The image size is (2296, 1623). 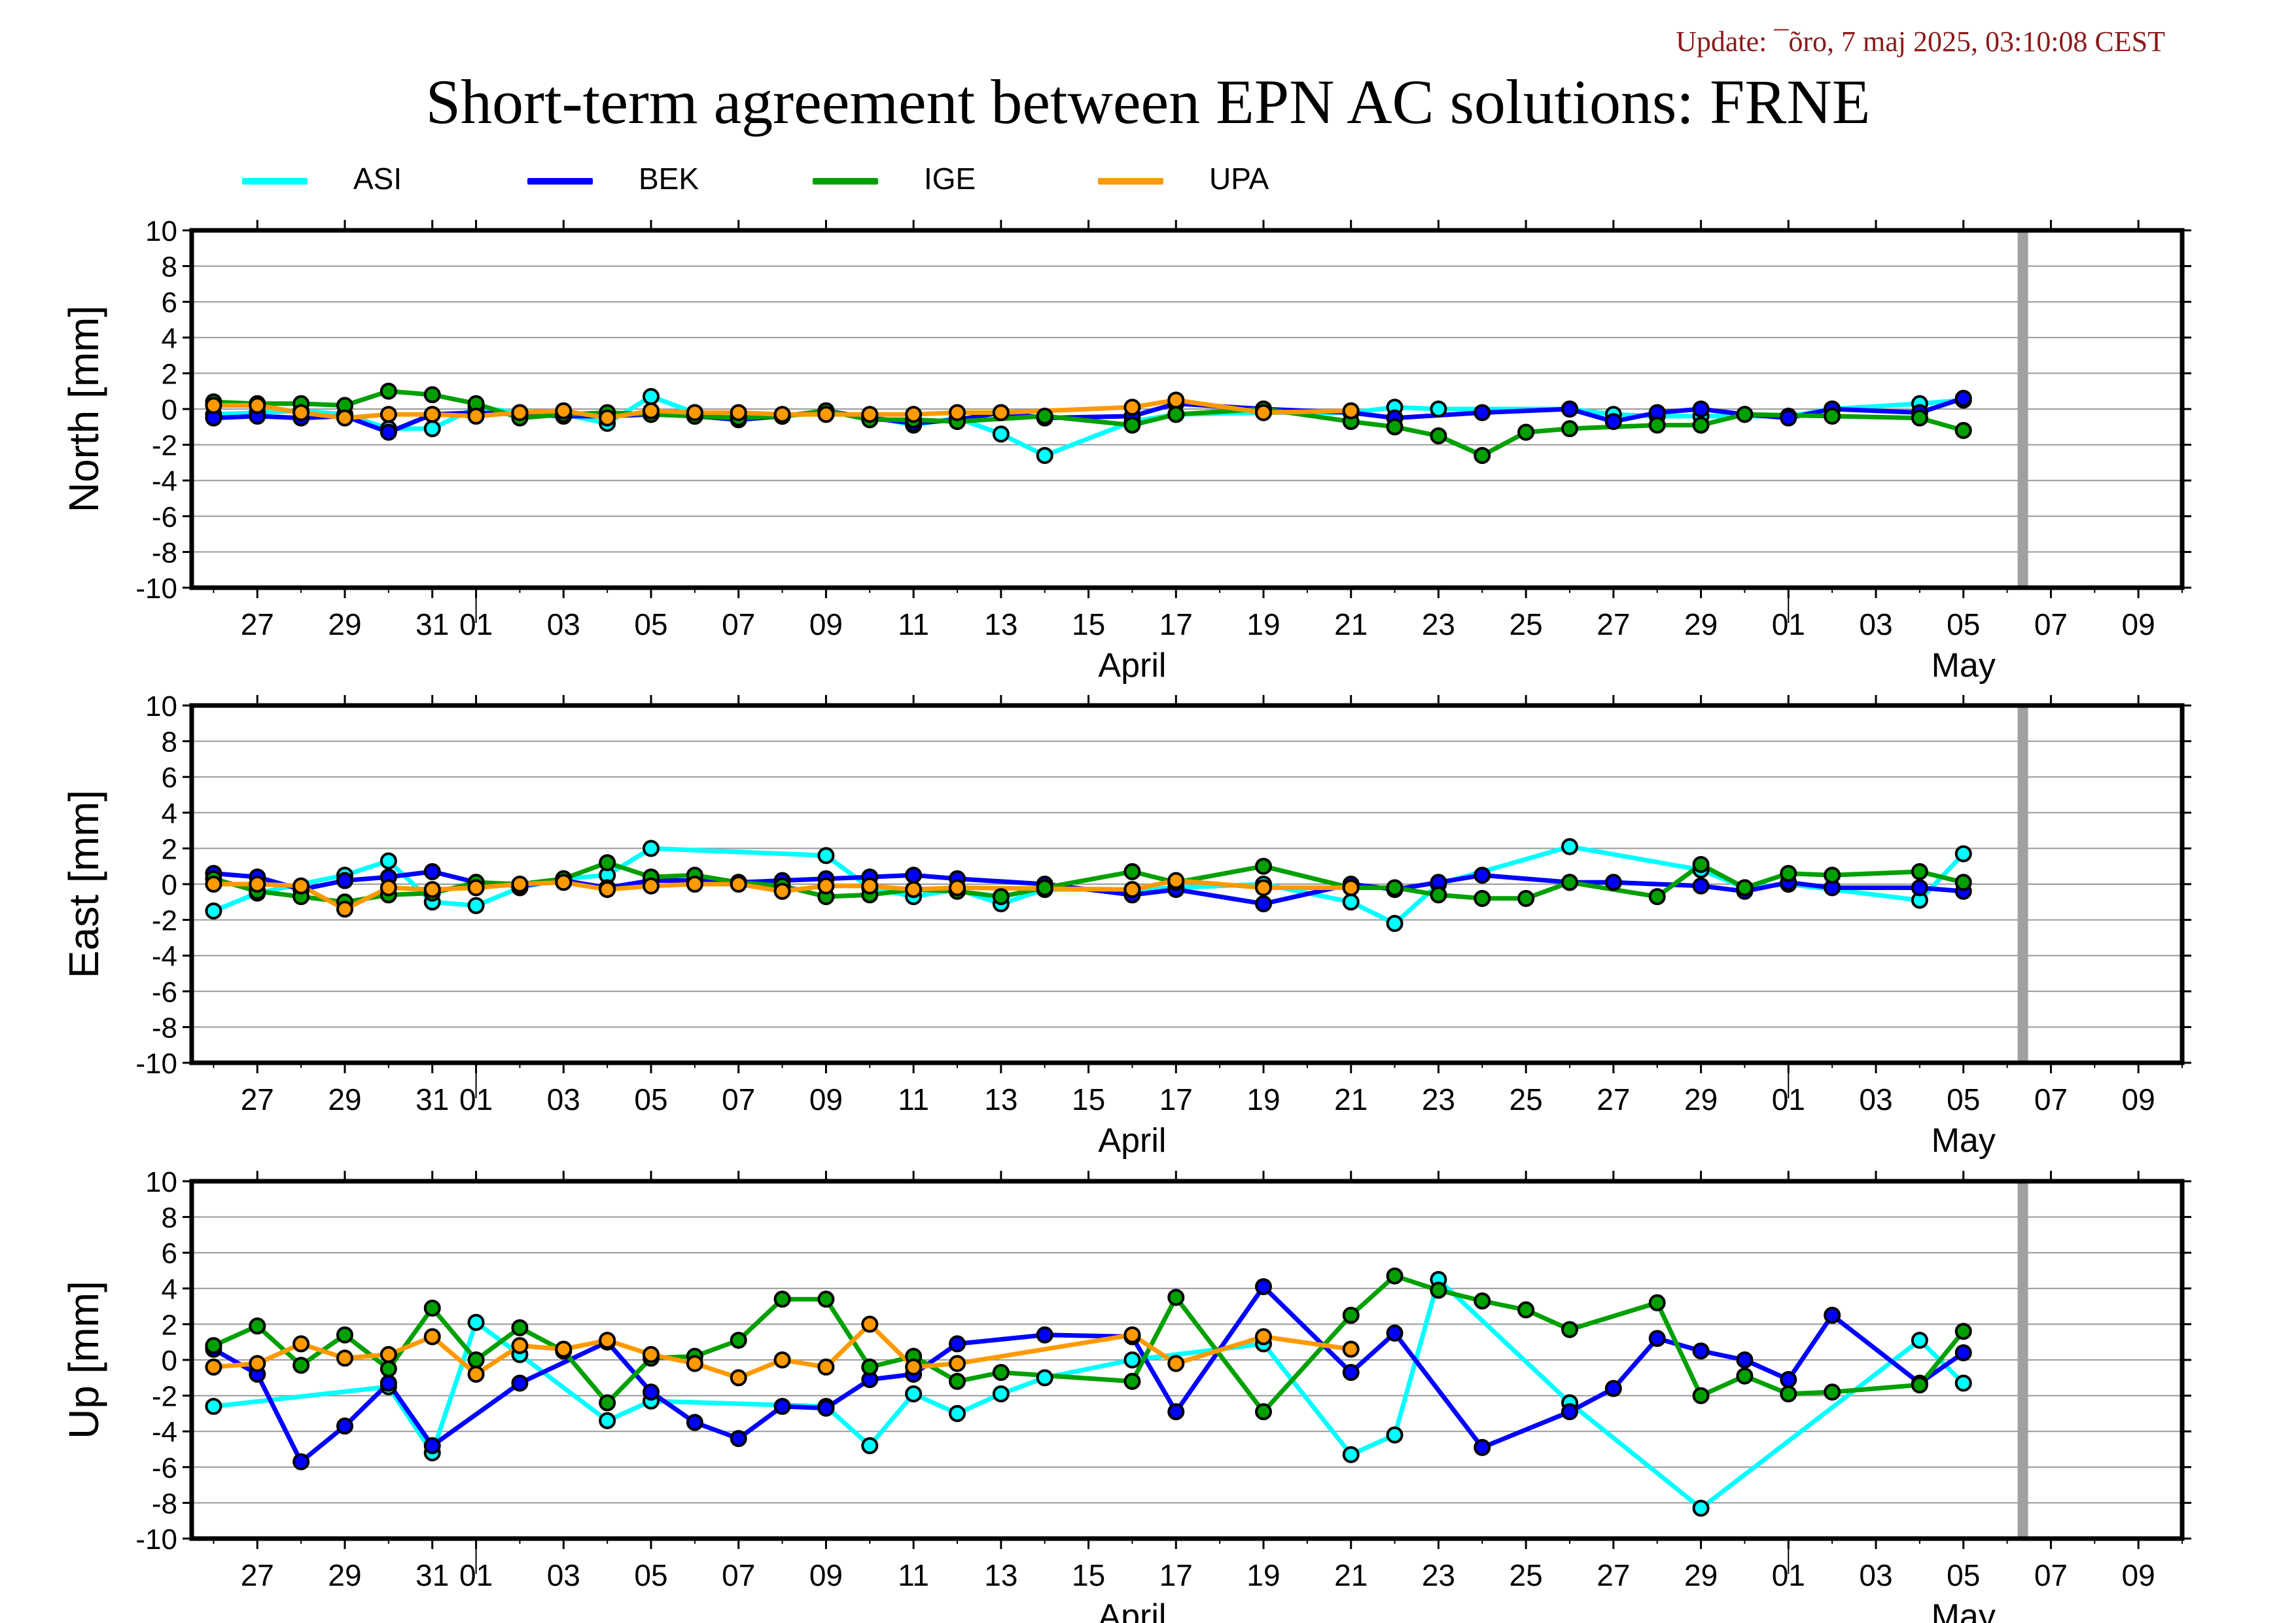 I want to click on series-line-bek, so click(x=1088, y=888).